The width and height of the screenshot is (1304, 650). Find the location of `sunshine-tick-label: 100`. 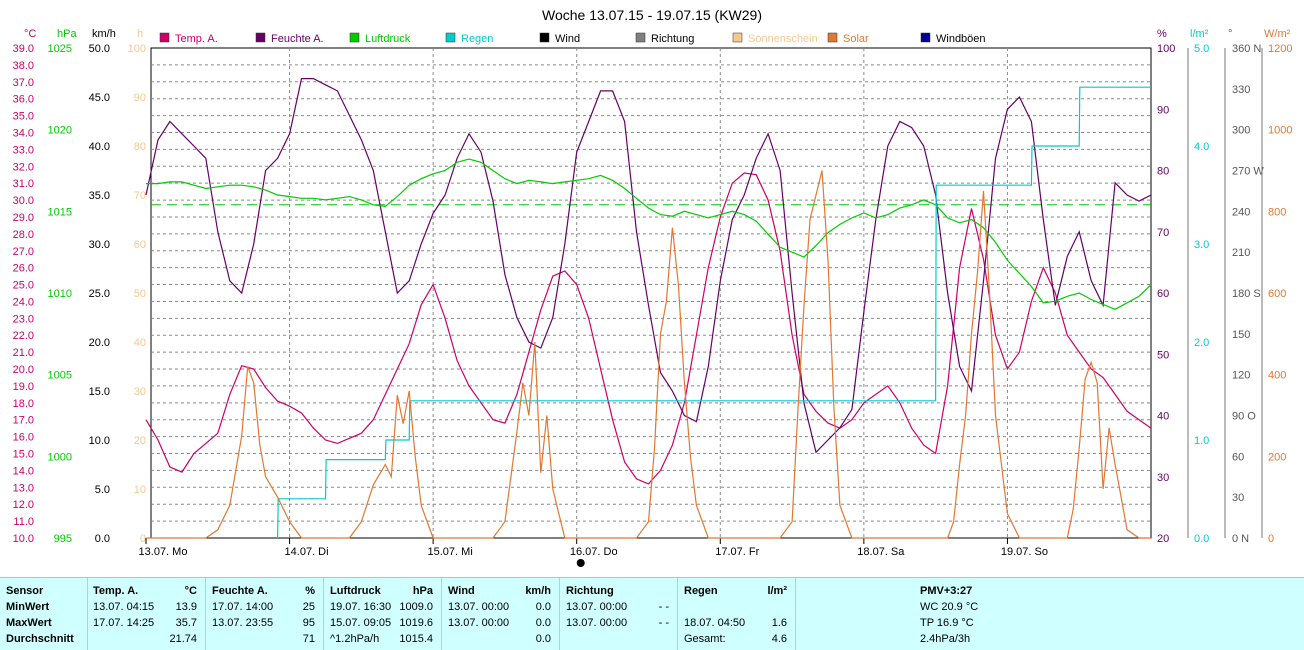

sunshine-tick-label: 100 is located at coordinates (137, 49).